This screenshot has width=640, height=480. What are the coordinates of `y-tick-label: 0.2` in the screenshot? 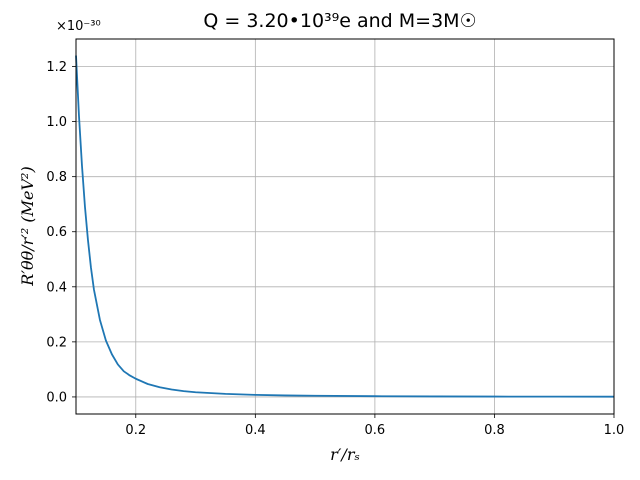 It's located at (56, 342).